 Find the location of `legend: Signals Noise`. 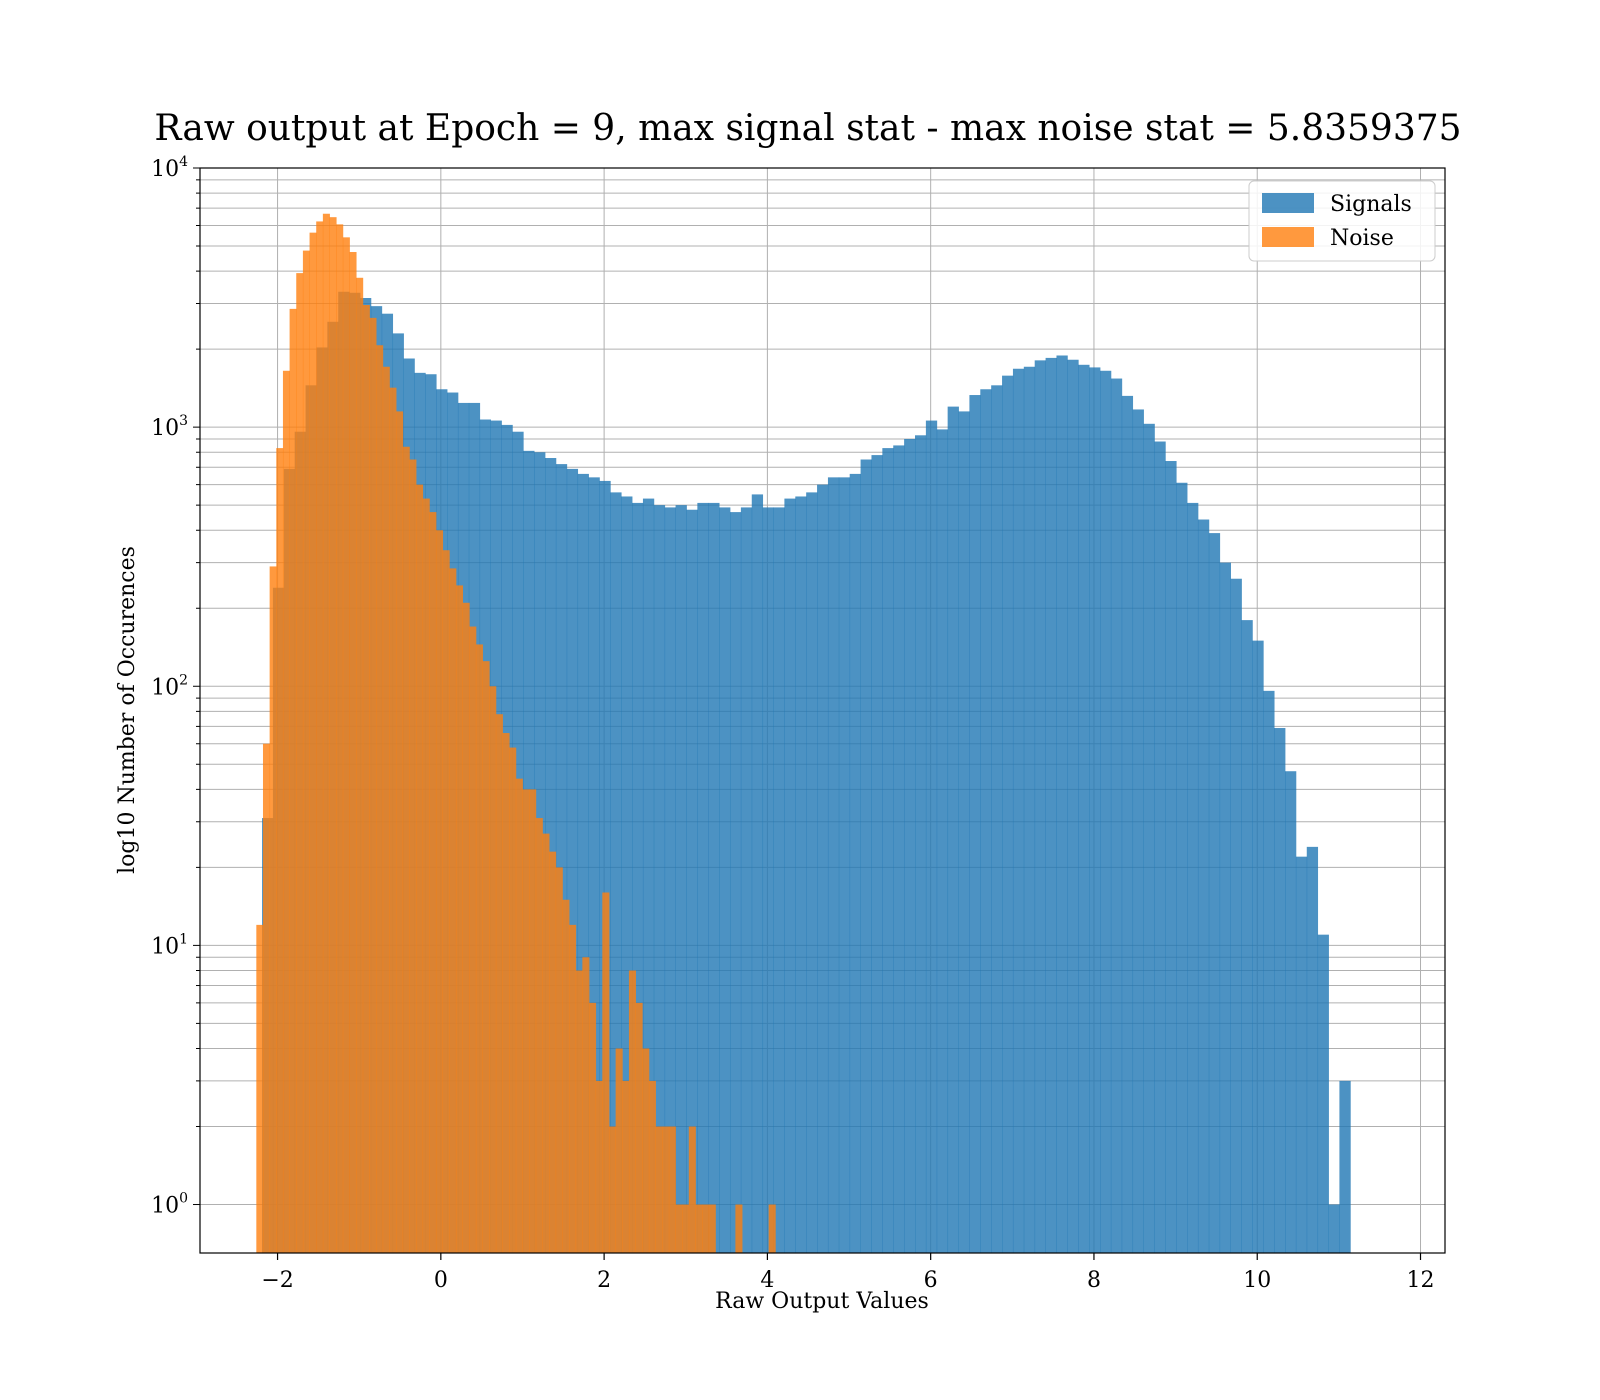

legend: Signals Noise is located at coordinates (1342, 221).